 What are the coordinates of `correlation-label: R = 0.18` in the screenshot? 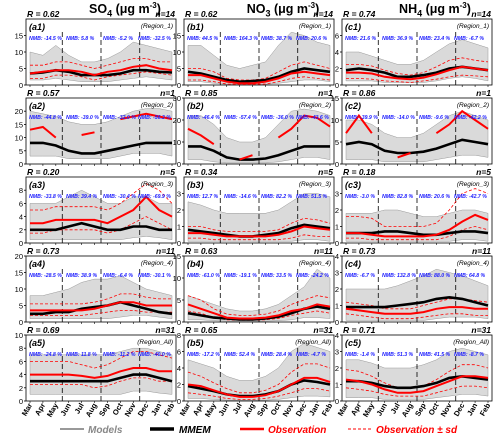 It's located at (359, 172).